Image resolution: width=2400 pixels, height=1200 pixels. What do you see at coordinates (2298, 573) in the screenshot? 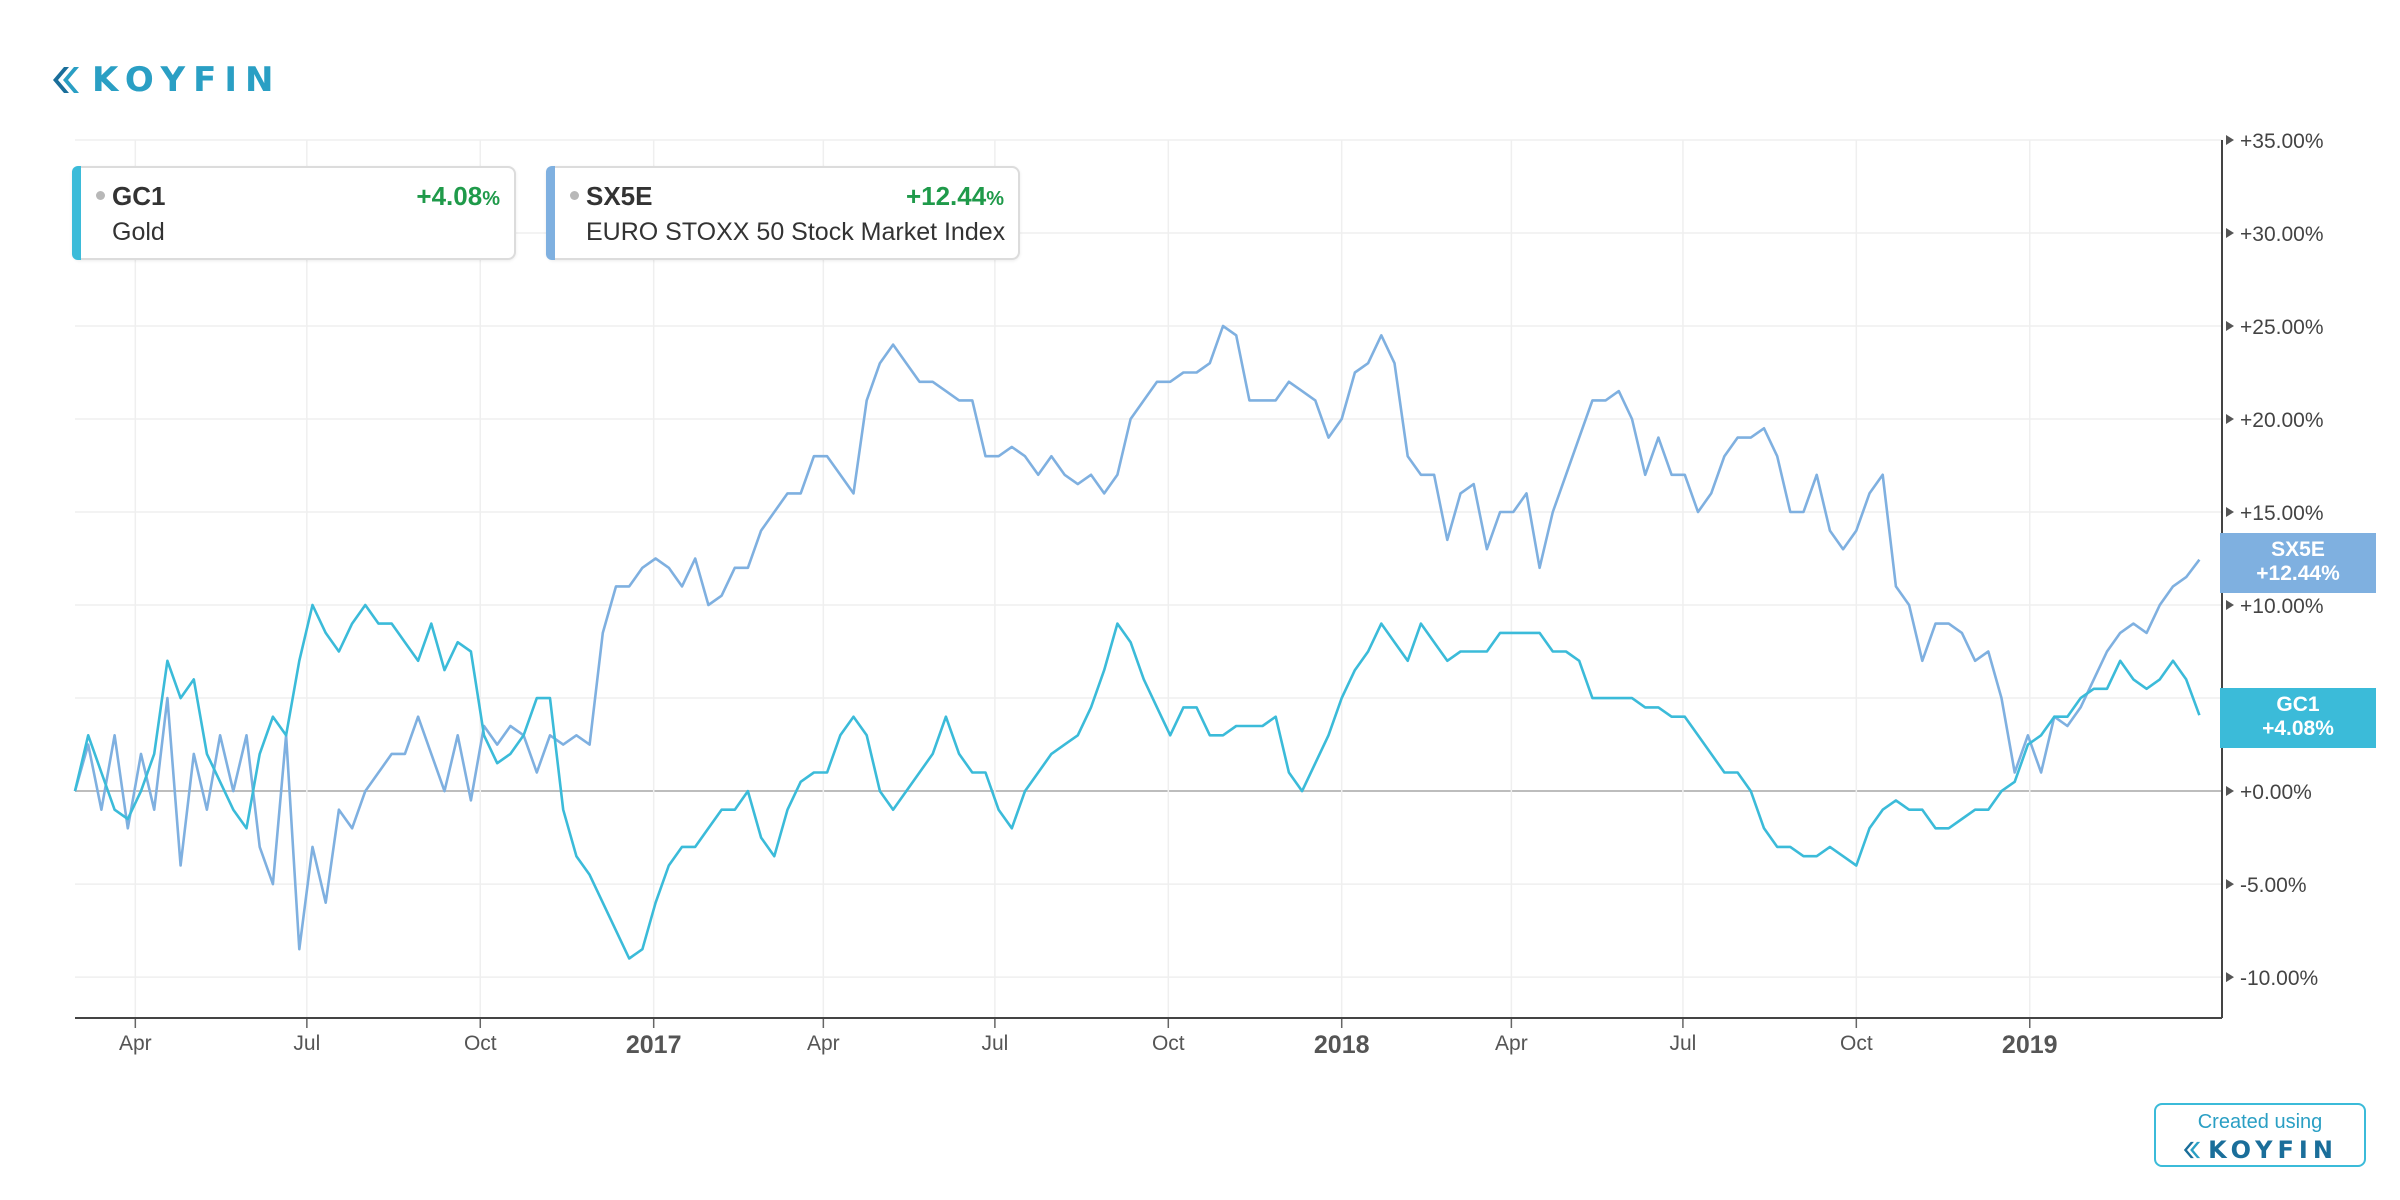
I see `badge-value: +12.44%` at bounding box center [2298, 573].